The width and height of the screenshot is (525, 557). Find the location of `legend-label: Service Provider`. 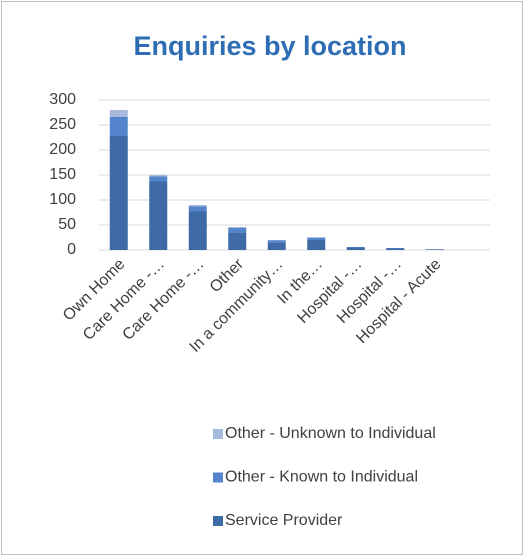

legend-label: Service Provider is located at coordinates (284, 520).